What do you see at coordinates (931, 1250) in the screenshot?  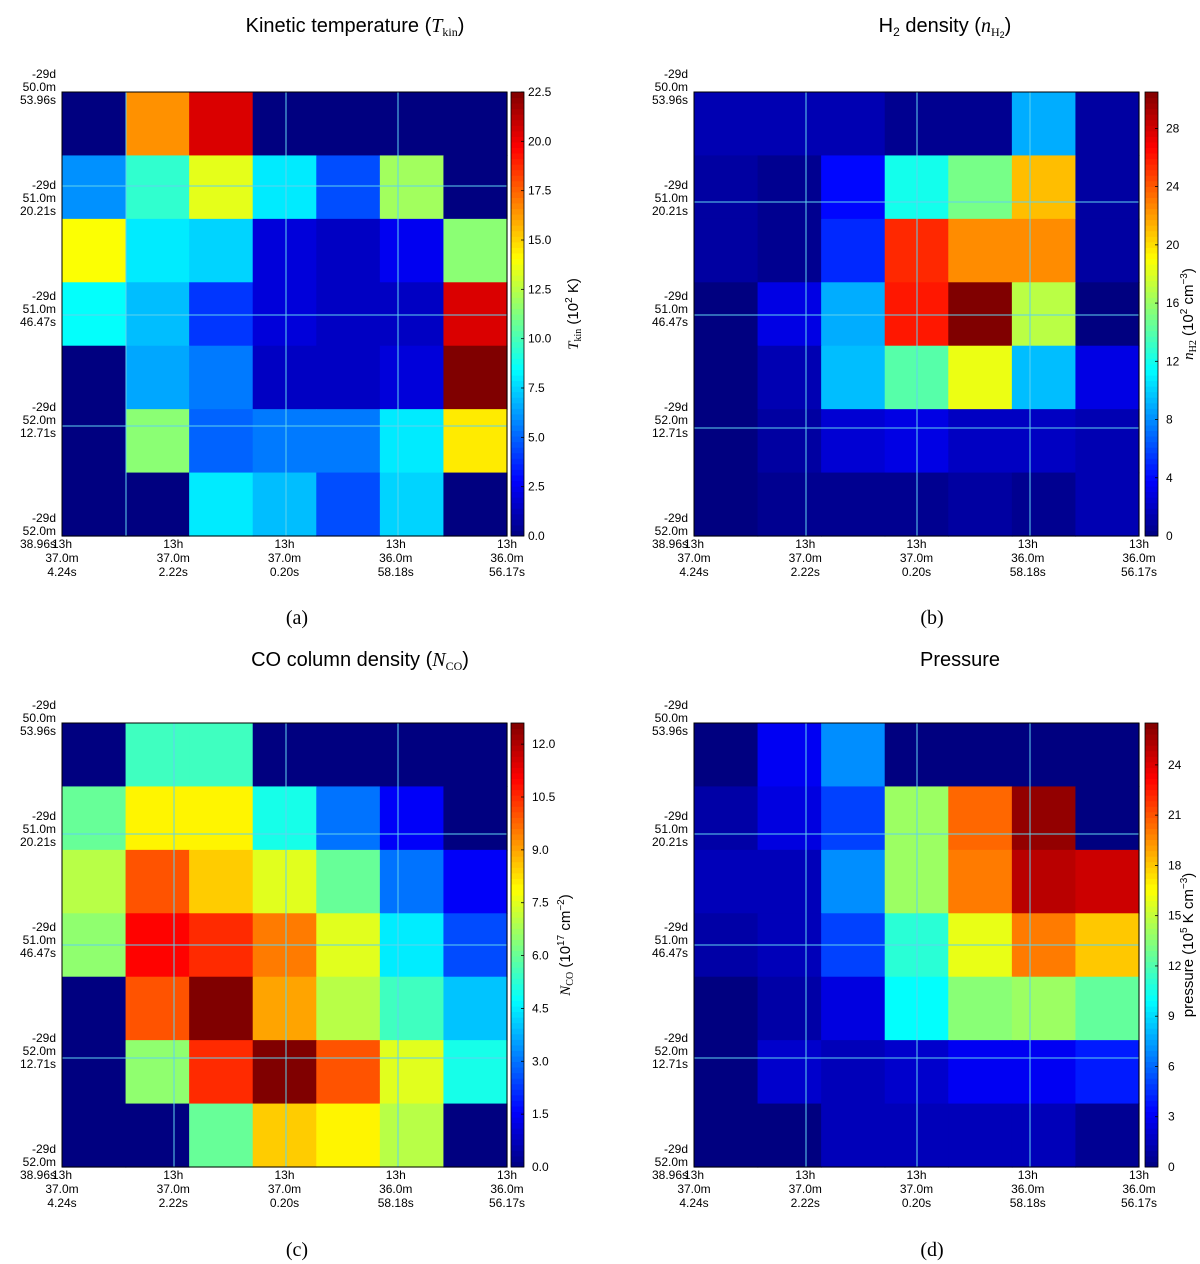 I see `panel-d-label: (d)` at bounding box center [931, 1250].